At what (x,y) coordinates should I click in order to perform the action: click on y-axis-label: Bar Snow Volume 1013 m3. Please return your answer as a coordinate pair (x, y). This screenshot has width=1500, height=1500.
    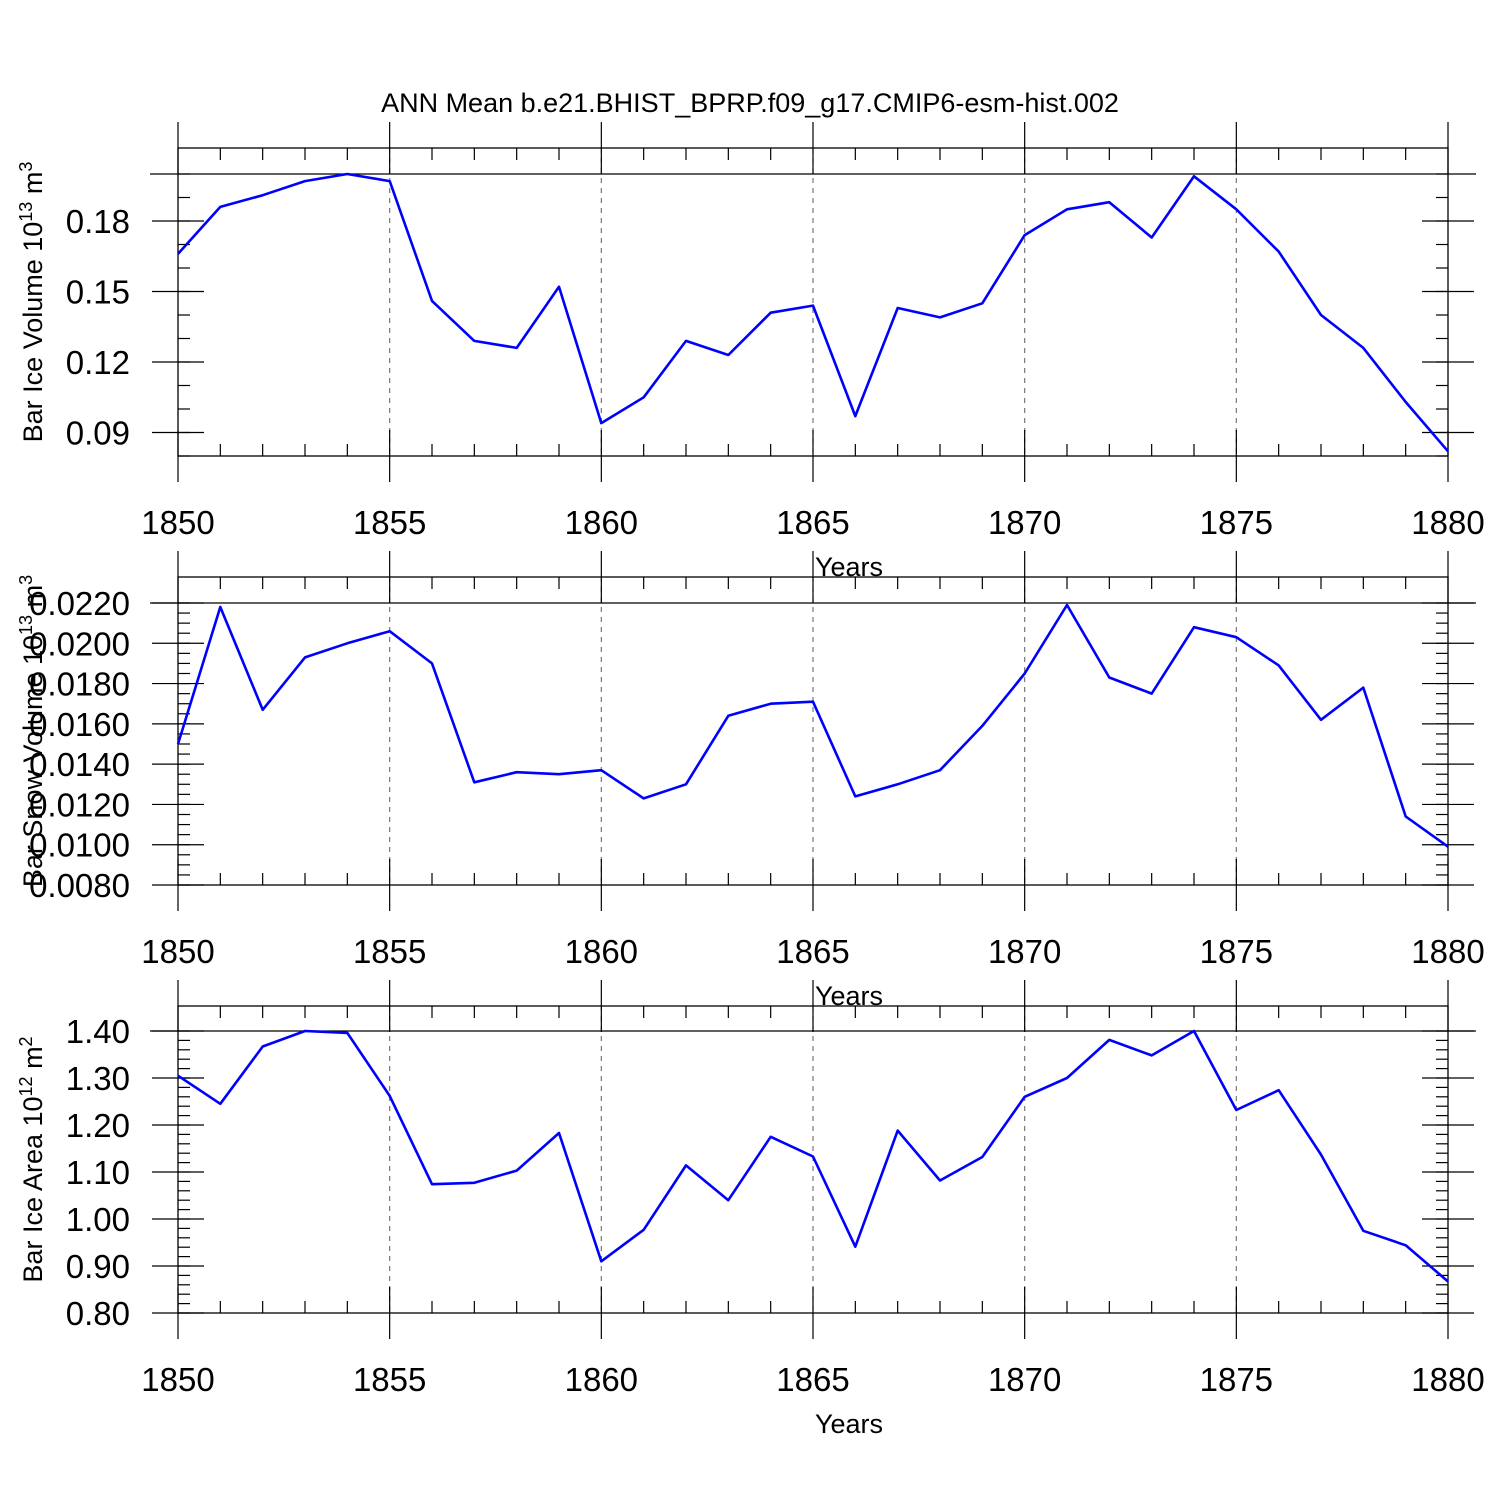
    Looking at the image, I should click on (32, 731).